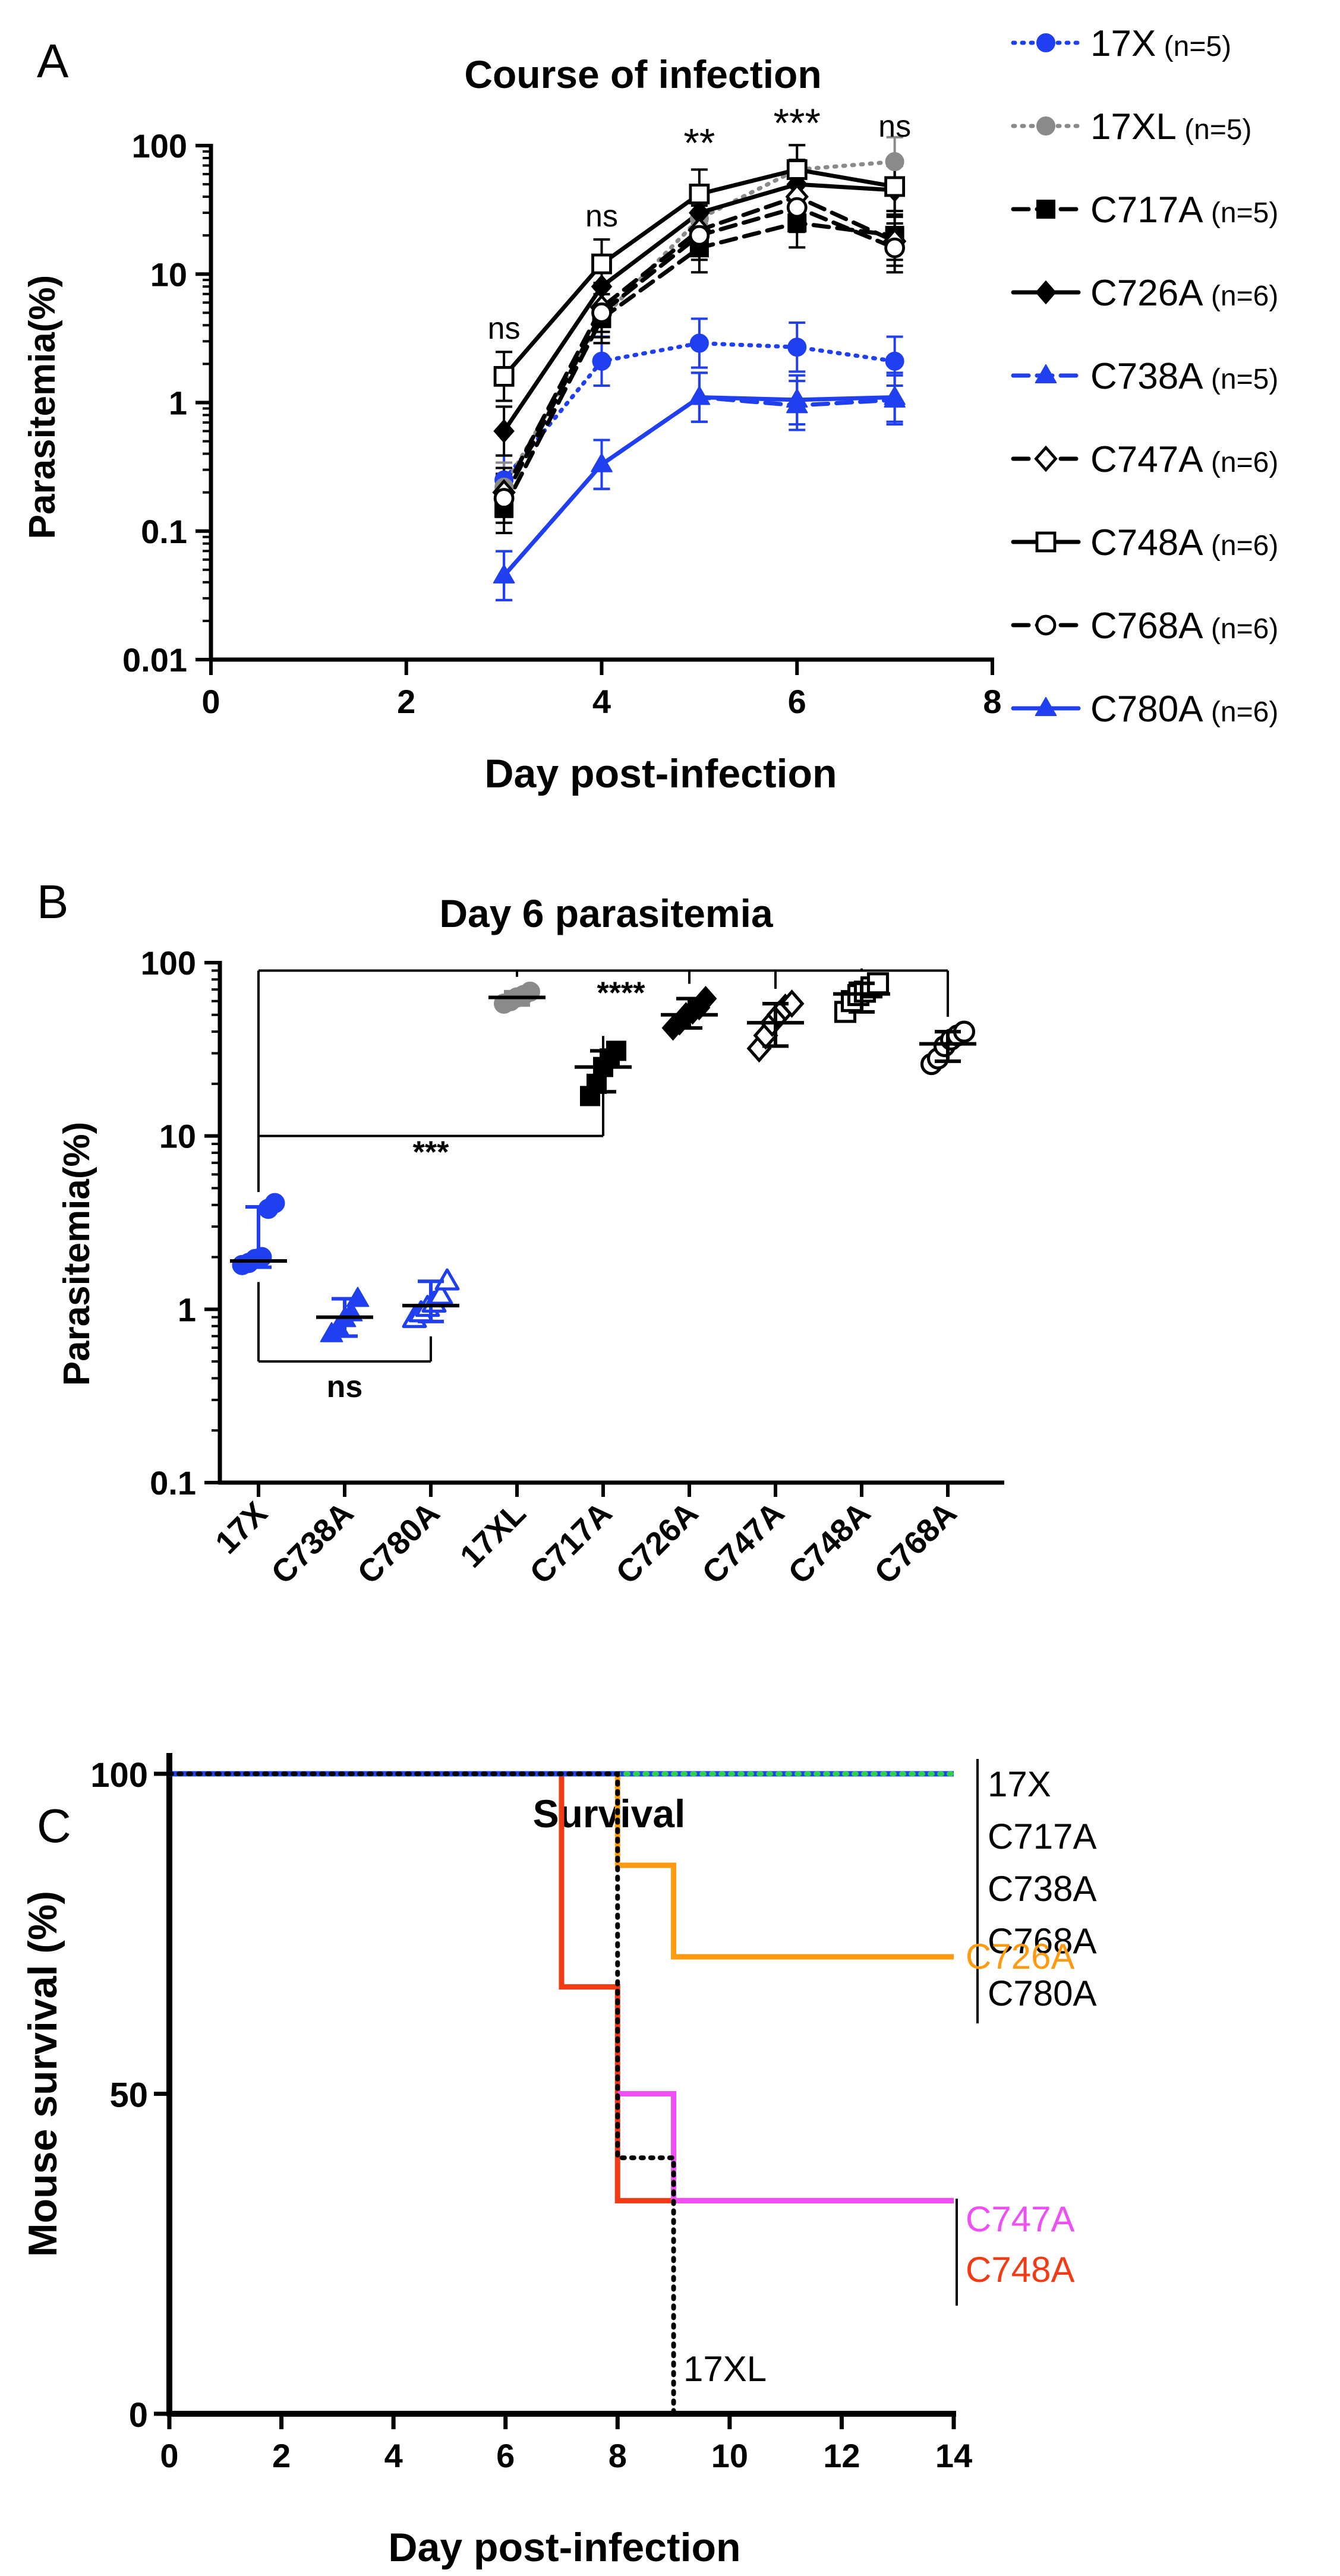 The width and height of the screenshot is (1340, 2576). What do you see at coordinates (159, 146) in the screenshot?
I see `y-tick-label-a: 100` at bounding box center [159, 146].